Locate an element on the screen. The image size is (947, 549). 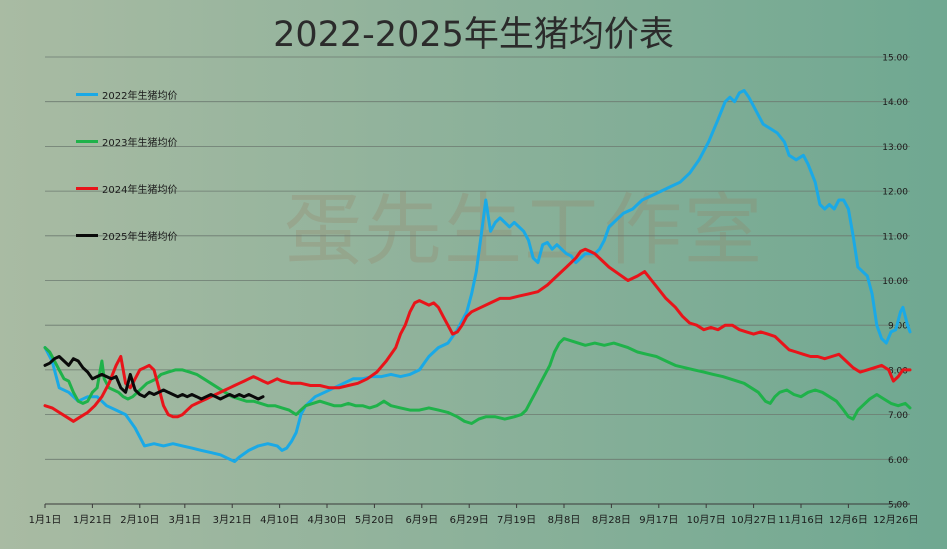
y-tick-label: 10.00 is located at coordinates (895, 282).